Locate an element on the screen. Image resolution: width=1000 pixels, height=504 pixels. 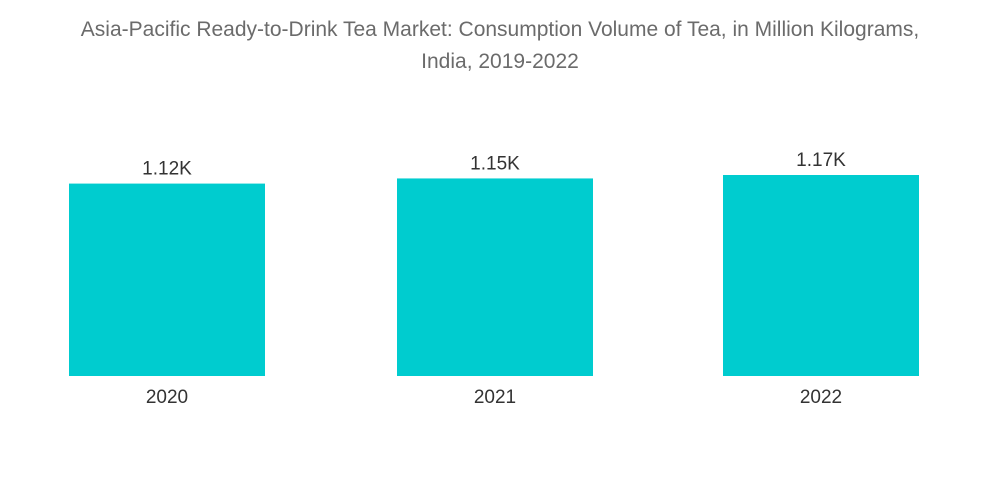
value-label-2022: 1.17K is located at coordinates (821, 160).